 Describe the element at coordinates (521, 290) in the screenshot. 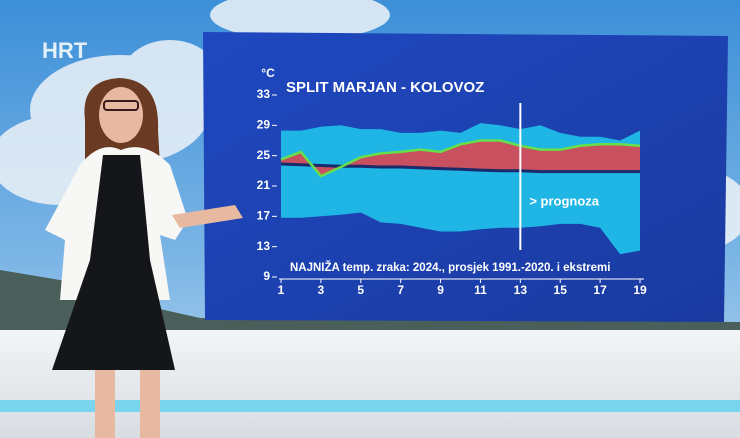

I see `x-tick-label: 13` at that location.